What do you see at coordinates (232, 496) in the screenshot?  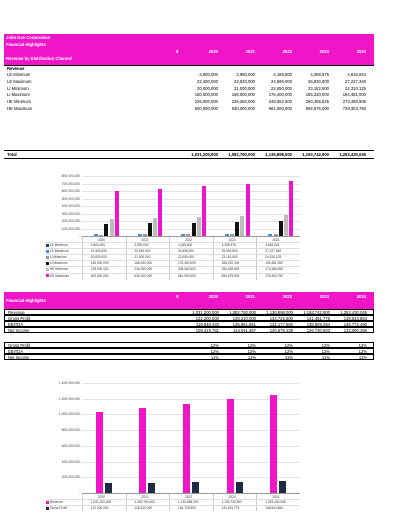 I see `x-category-label: 2023` at bounding box center [232, 496].